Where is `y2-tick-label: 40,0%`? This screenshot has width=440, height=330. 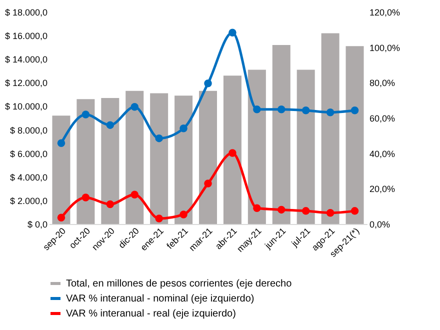
y2-tick-label: 40,0% is located at coordinates (383, 153).